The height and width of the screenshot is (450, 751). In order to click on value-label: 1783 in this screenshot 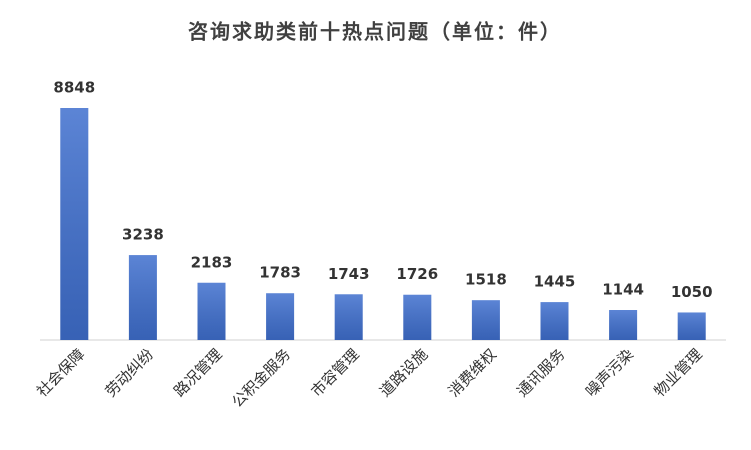, I will do `click(280, 273)`.